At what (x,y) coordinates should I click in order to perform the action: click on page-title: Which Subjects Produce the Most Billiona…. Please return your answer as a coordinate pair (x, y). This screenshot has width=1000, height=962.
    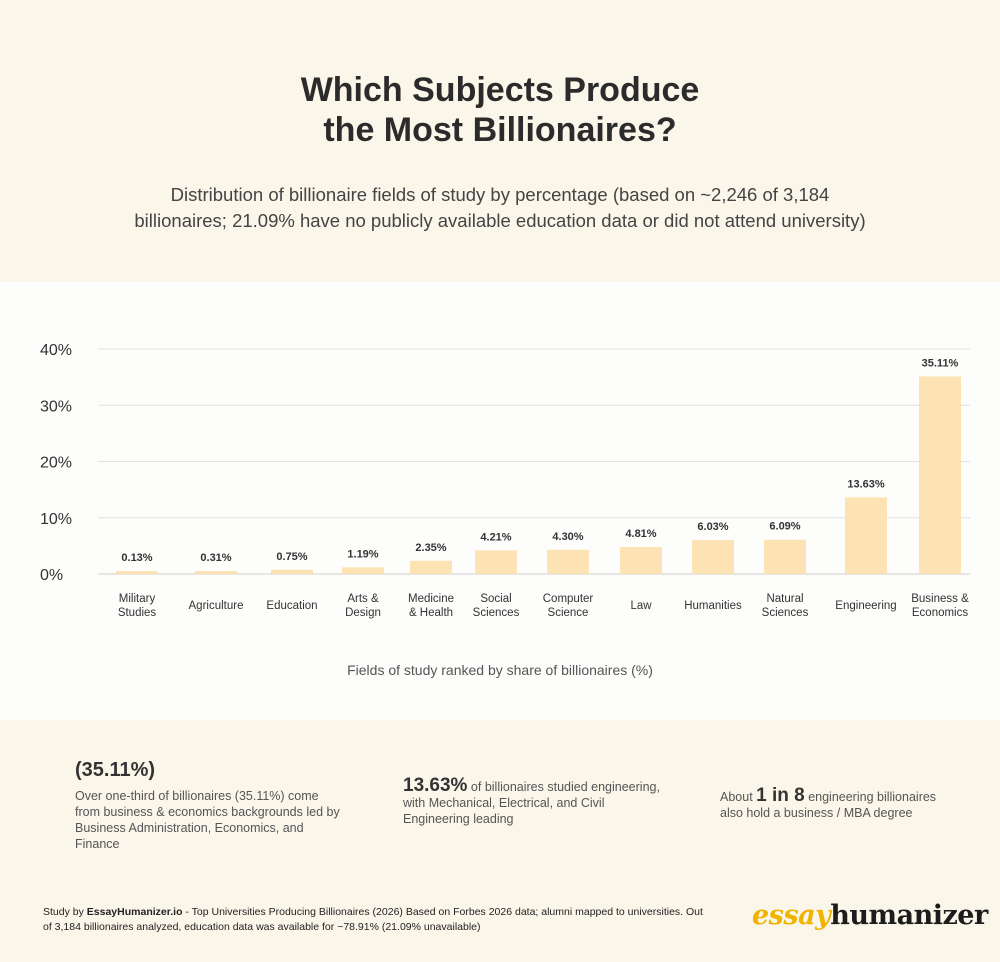
    Looking at the image, I should click on (500, 110).